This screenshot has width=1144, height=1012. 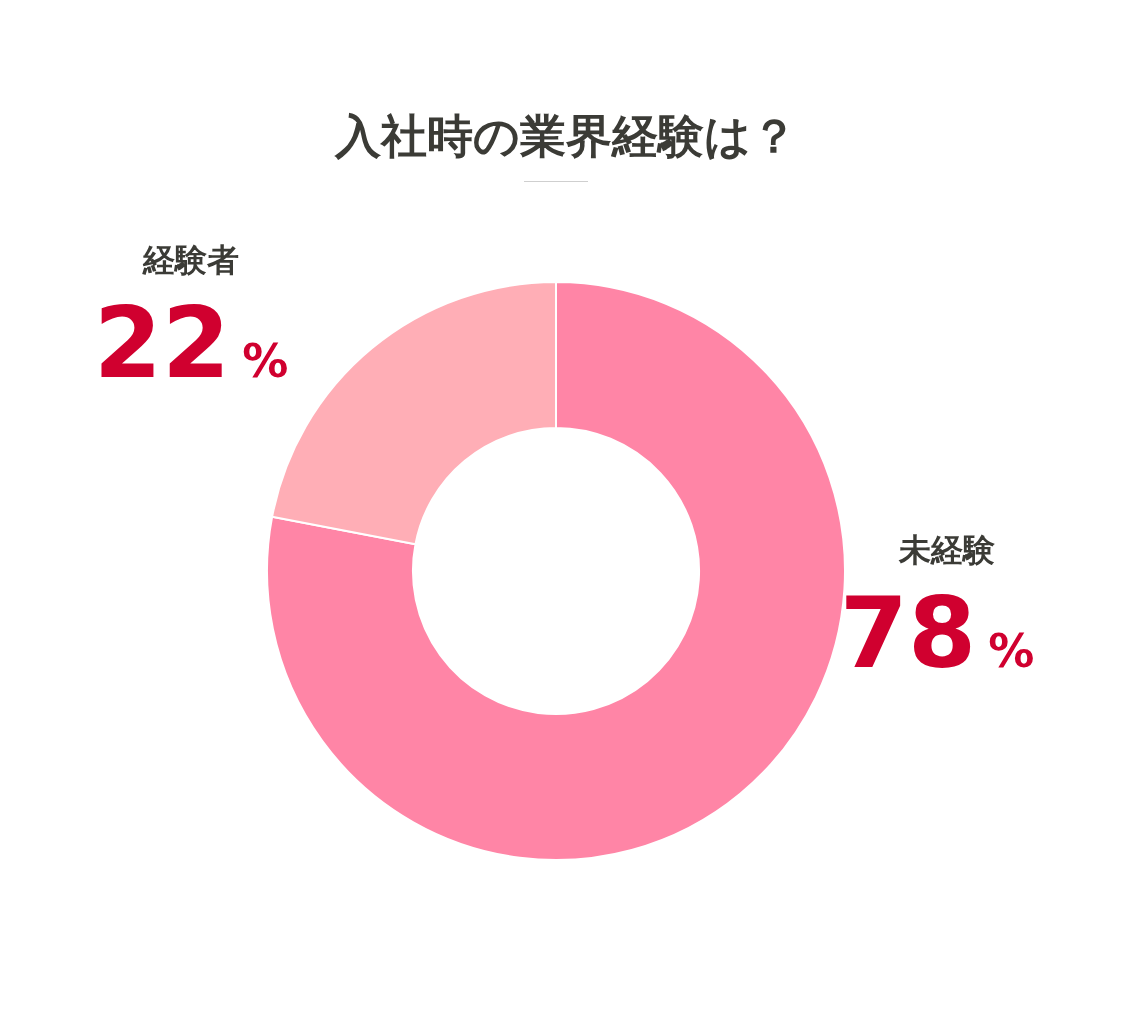 I want to click on slice-label: 未経験, so click(x=946, y=550).